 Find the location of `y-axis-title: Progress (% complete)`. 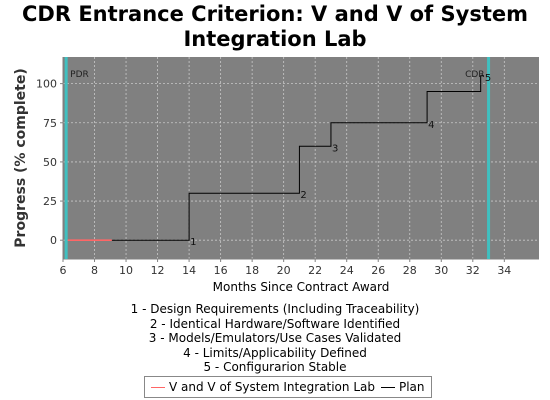

y-axis-title: Progress (% complete) is located at coordinates (21, 157).